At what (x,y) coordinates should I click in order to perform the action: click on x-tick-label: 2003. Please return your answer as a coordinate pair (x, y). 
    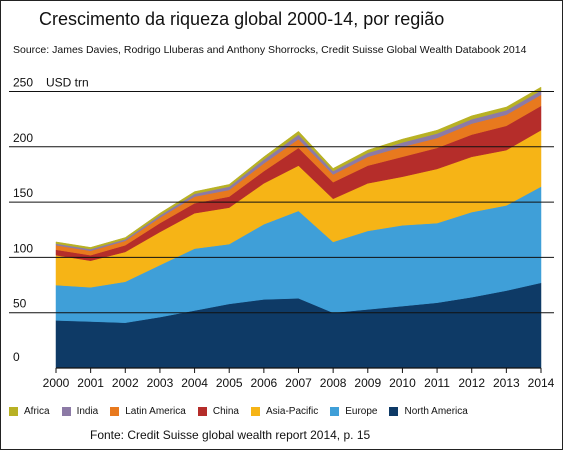
    Looking at the image, I should click on (160, 383).